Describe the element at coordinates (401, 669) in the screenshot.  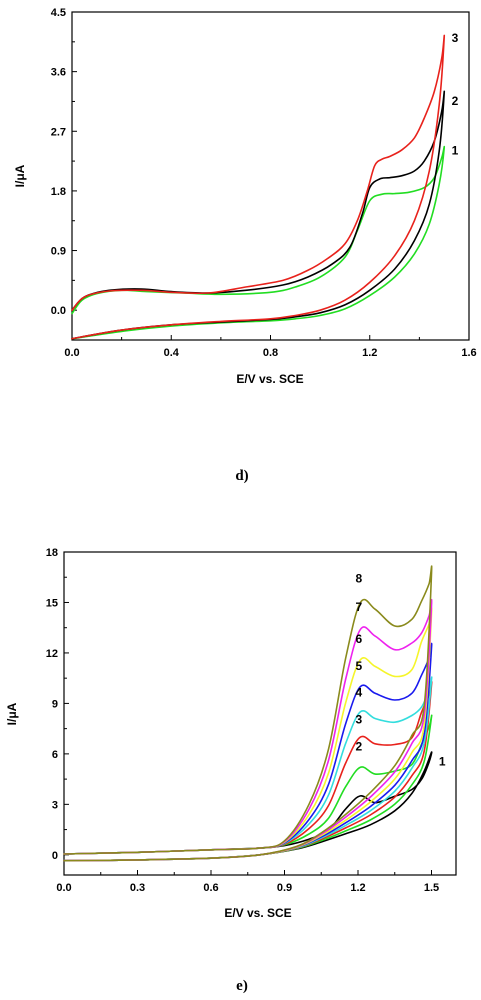
I see `curve-labels: 1 2 3 4 5 6 7 8` at that location.